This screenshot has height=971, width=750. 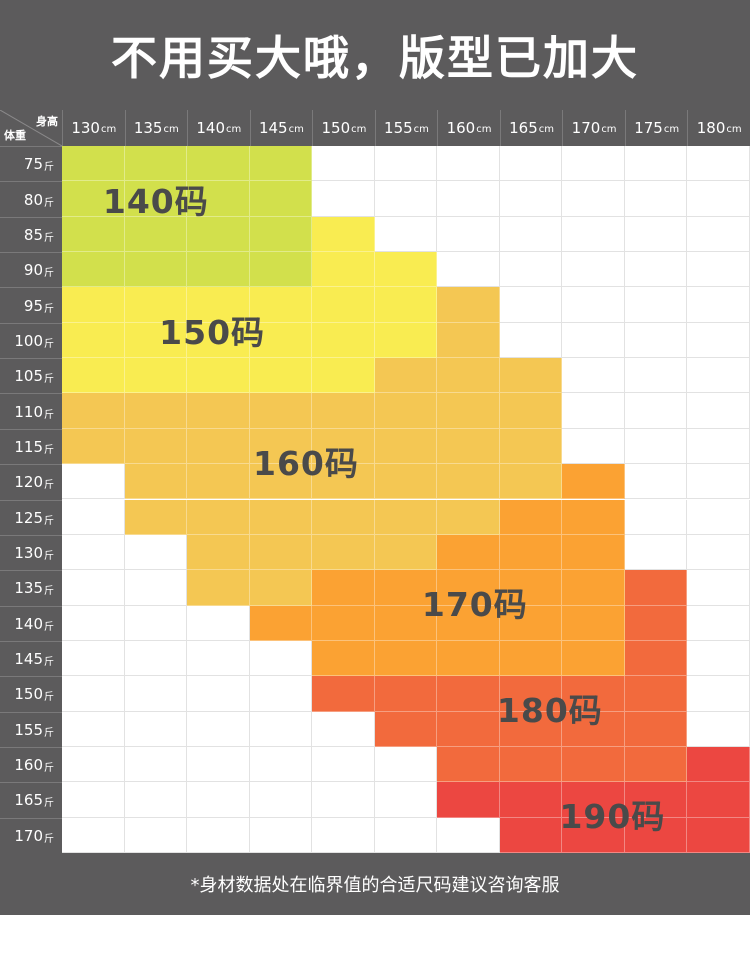 I want to click on height-column-header-value: 155, so click(x=398, y=128).